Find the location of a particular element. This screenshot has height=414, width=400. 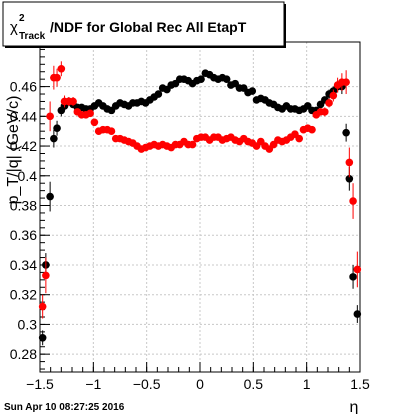

x-tick-label: 1 is located at coordinates (307, 384).